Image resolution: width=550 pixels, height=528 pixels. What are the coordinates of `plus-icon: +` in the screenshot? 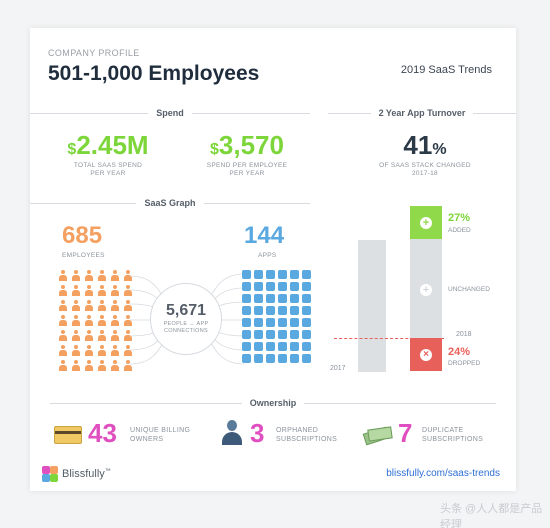 It's located at (426, 223).